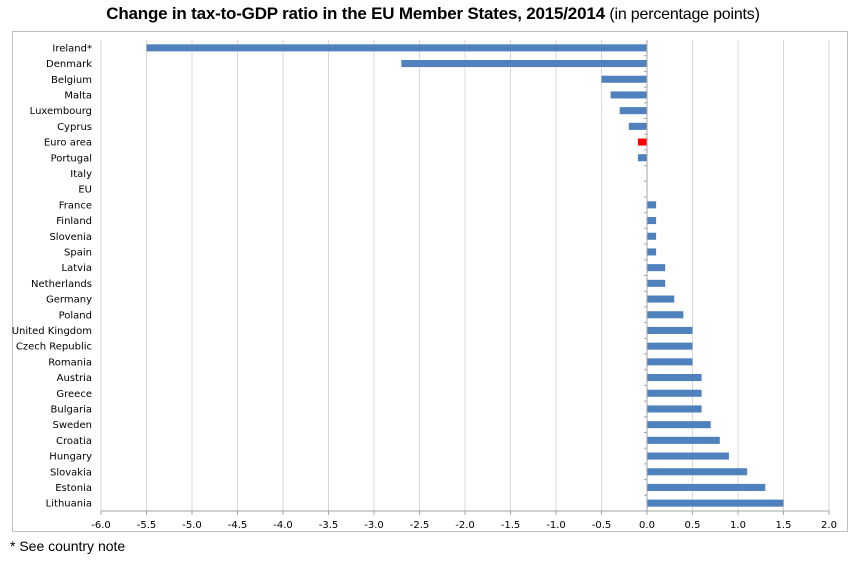  What do you see at coordinates (52, 331) in the screenshot?
I see `category-label: United Kingdom` at bounding box center [52, 331].